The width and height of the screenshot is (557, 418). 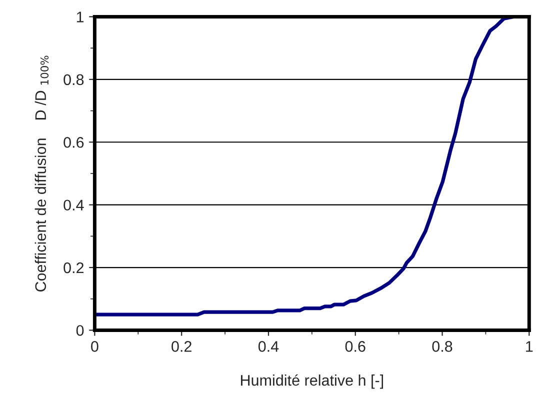 What do you see at coordinates (268, 346) in the screenshot?
I see `x-tick-label: 0.4` at bounding box center [268, 346].